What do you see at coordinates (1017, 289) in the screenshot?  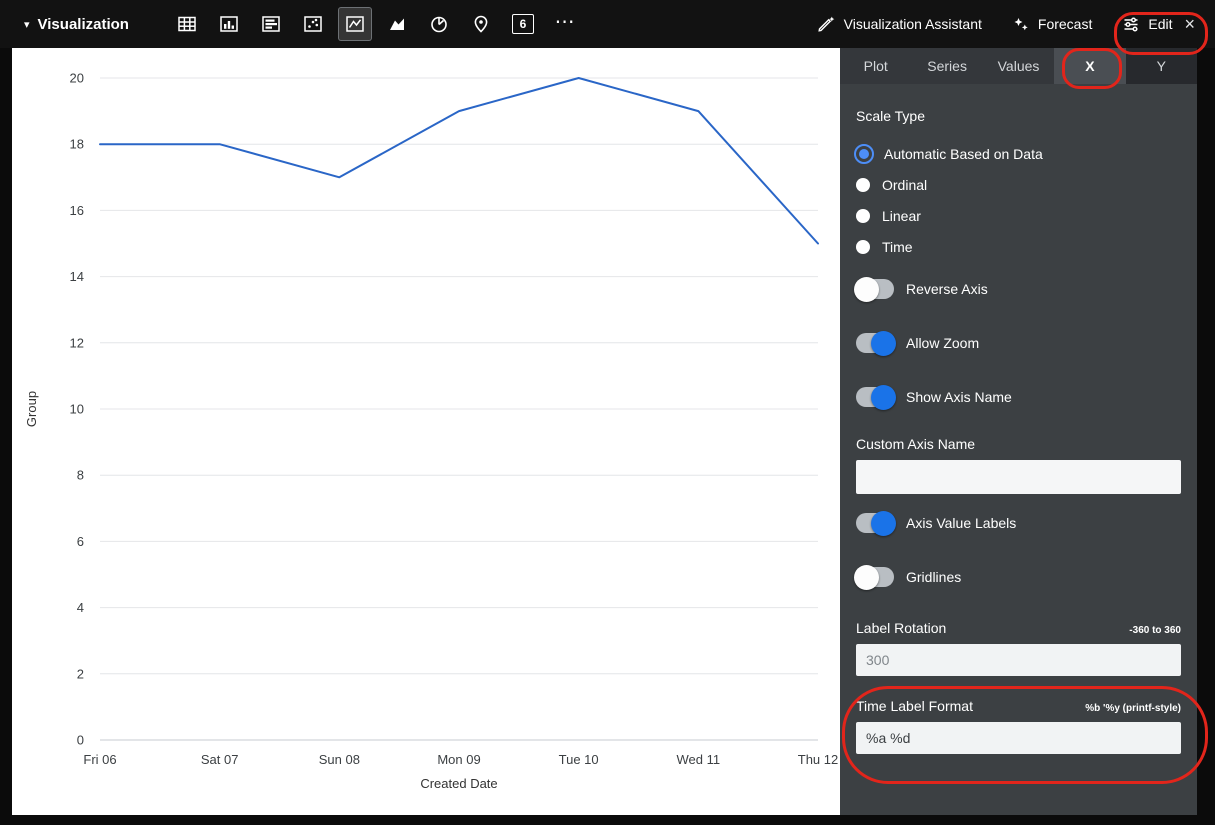 I see `toggle-reverse-axis: Reverse Axis` at bounding box center [1017, 289].